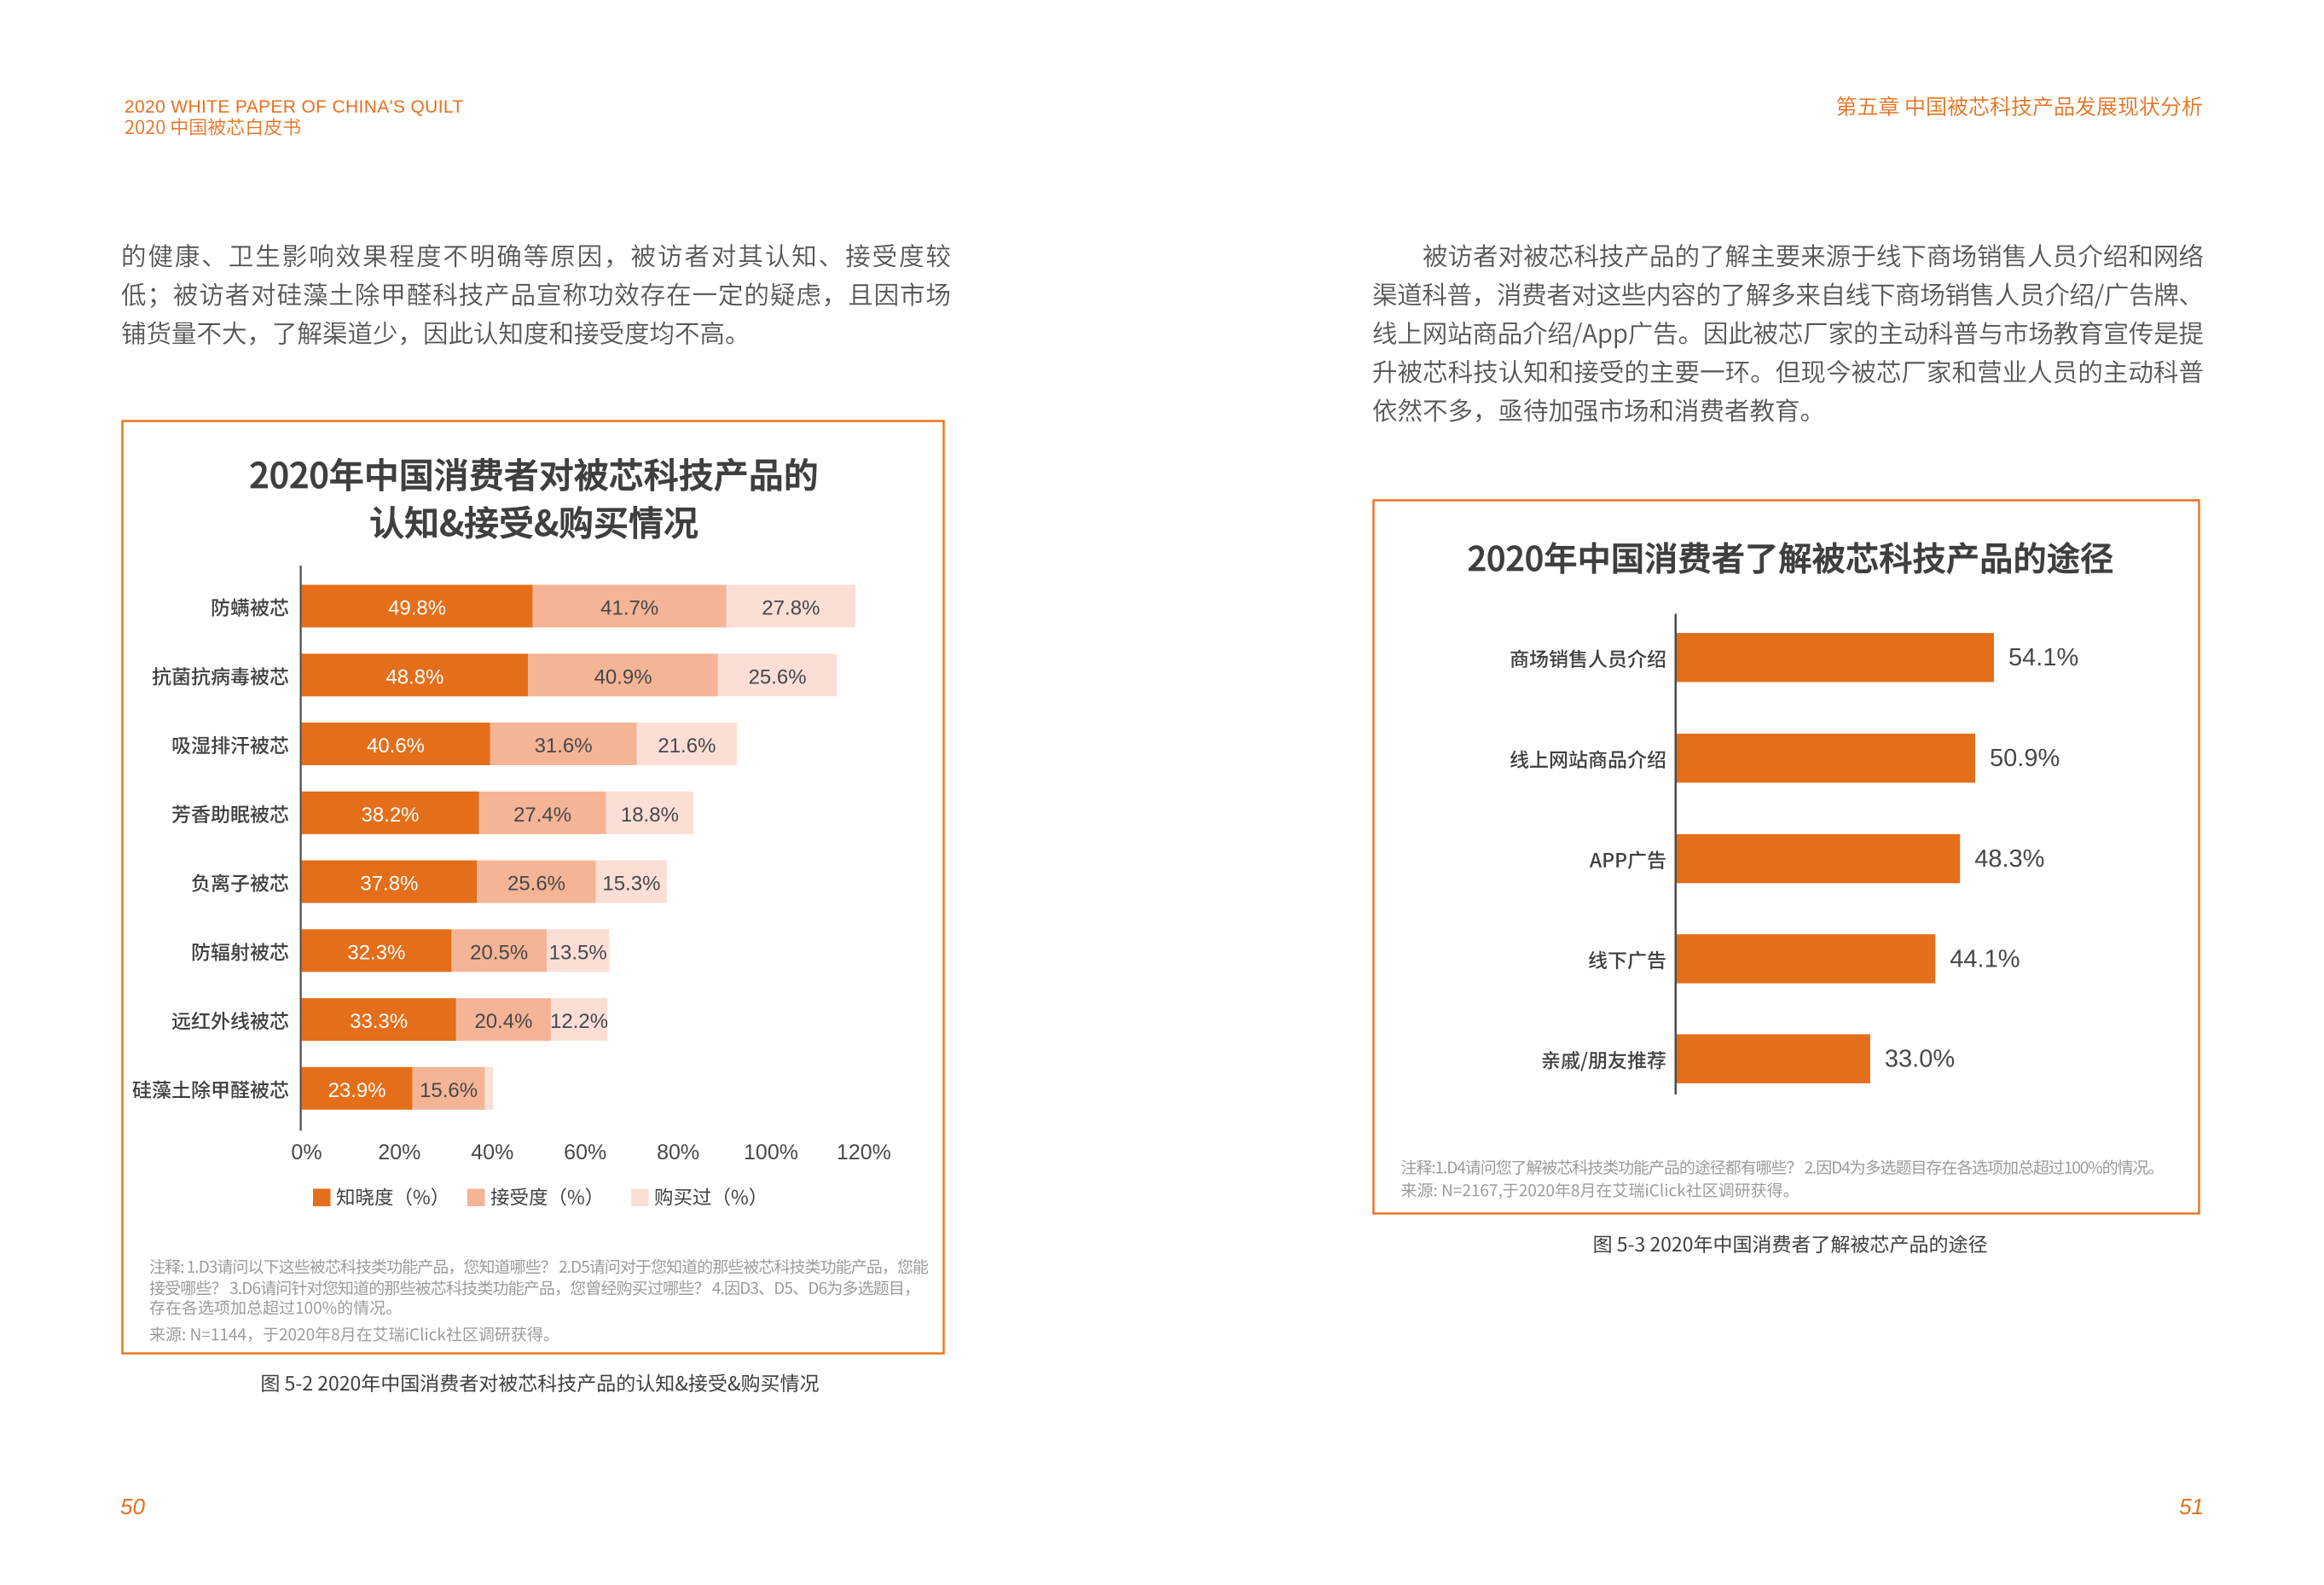 This screenshot has width=2324, height=1585. I want to click on svg-text: 27.8%, so click(791, 608).